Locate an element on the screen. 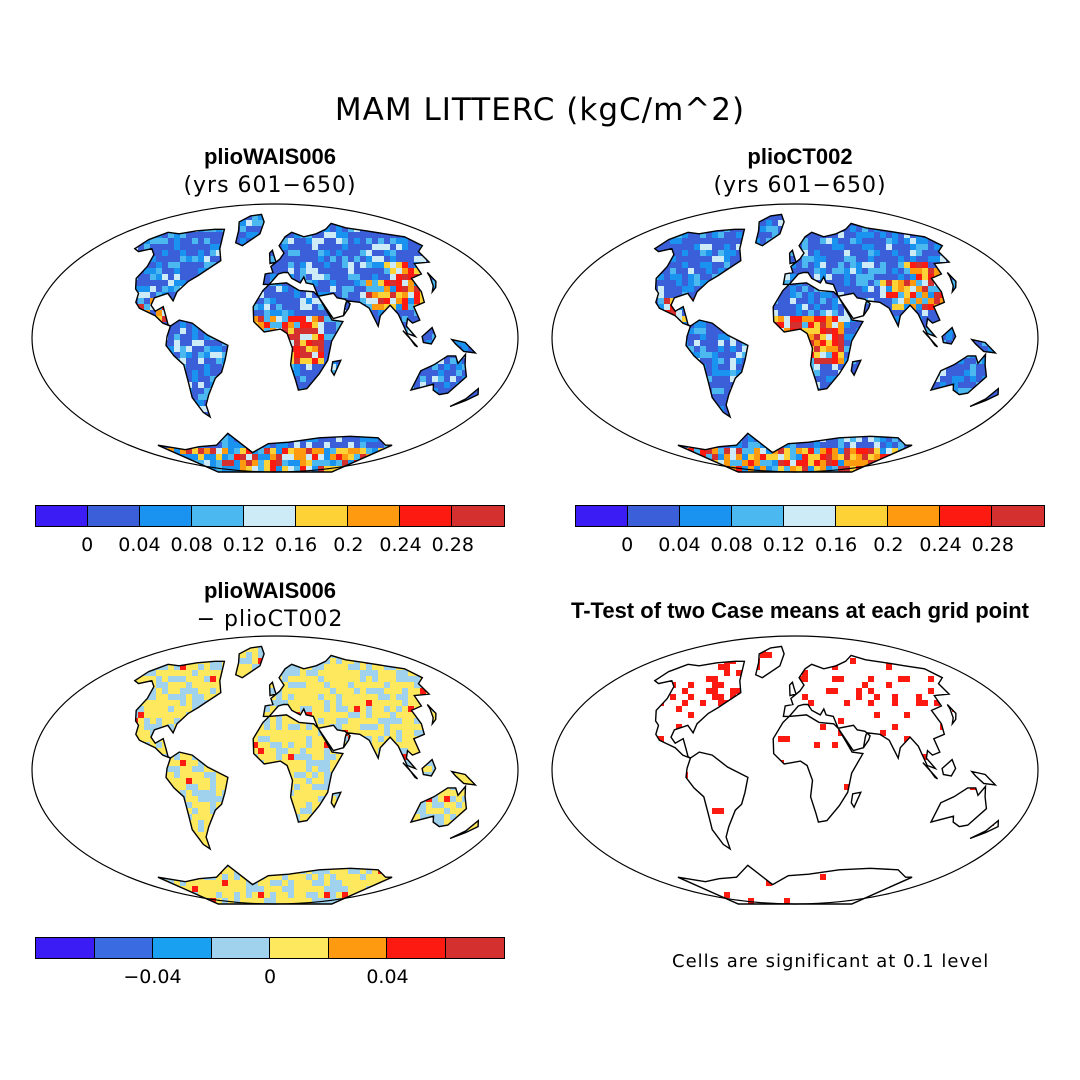  panel2-title: plioCT002 is located at coordinates (800, 156).